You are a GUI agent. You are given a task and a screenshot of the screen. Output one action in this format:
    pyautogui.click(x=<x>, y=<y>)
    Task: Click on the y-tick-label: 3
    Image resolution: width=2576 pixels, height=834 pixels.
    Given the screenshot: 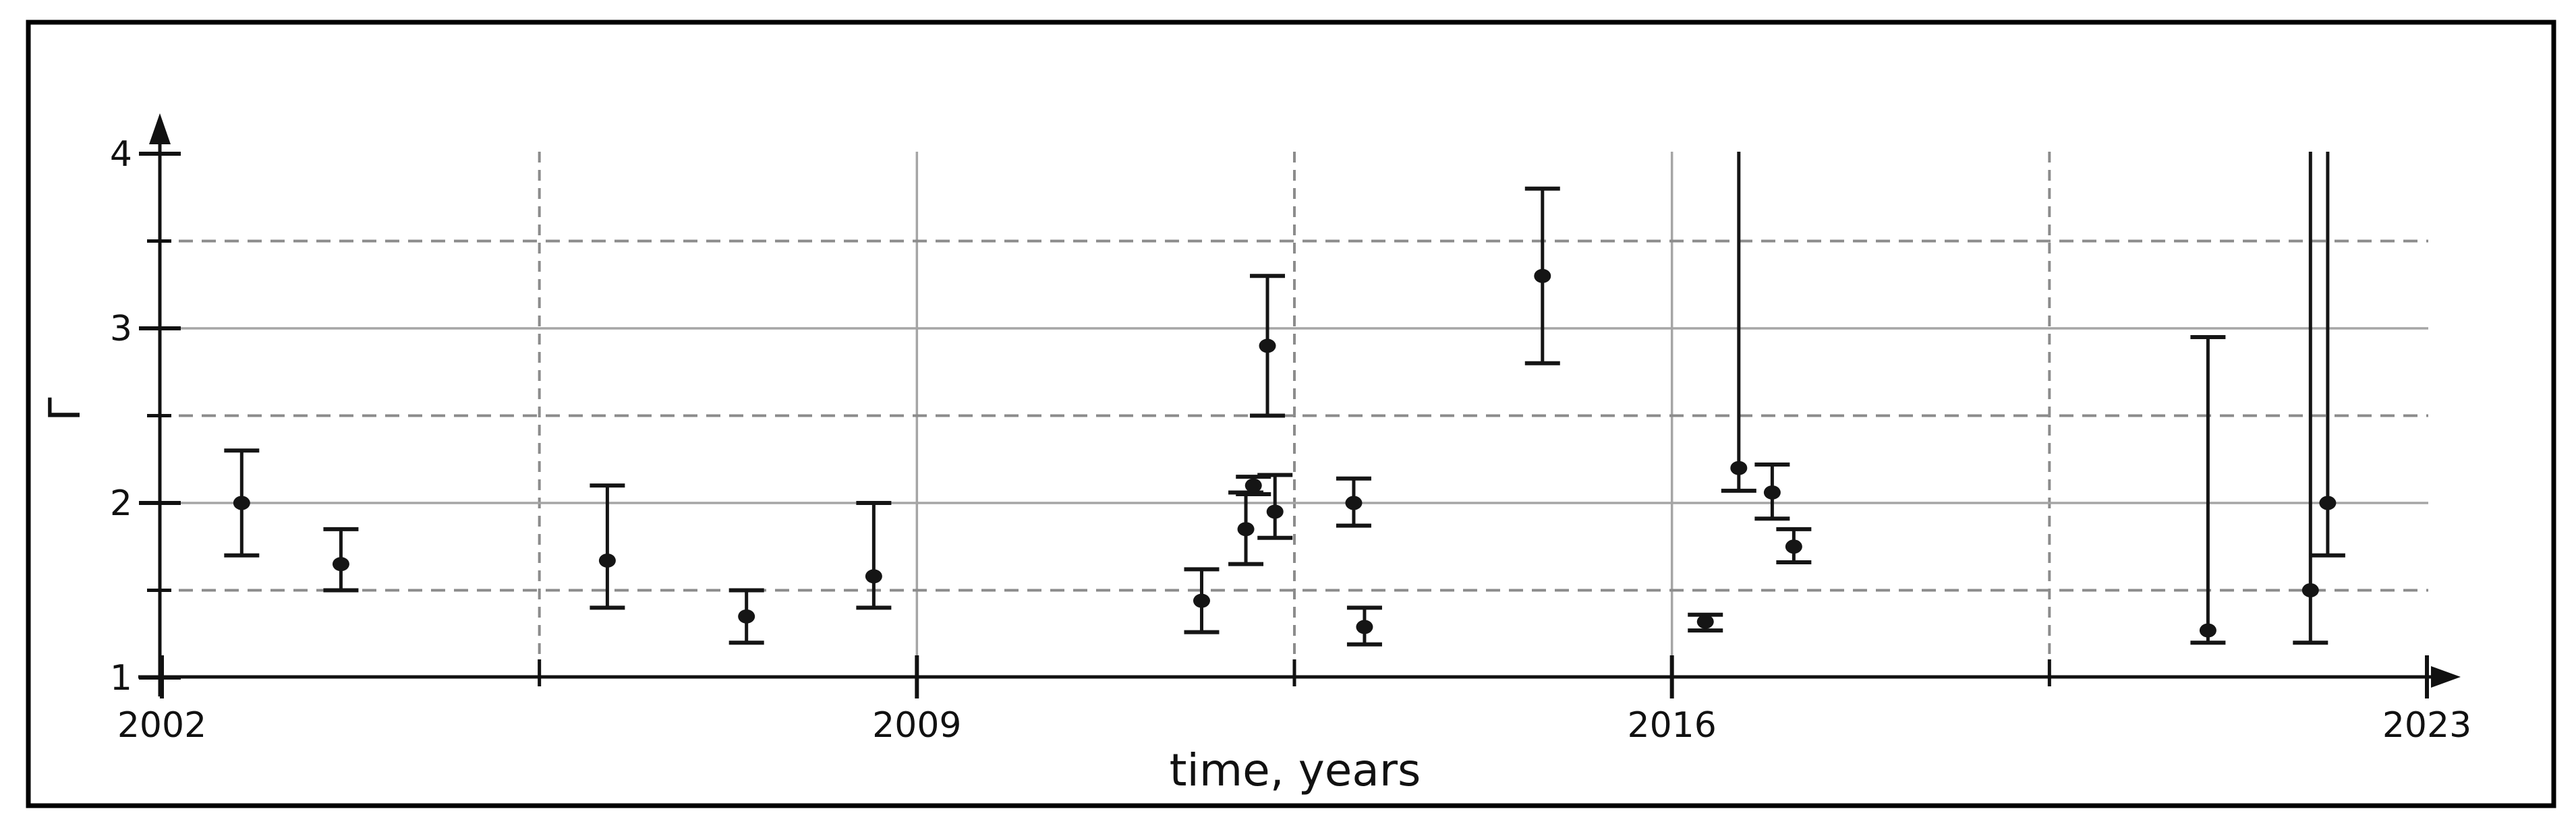 What is the action you would take?
    pyautogui.click(x=121, y=329)
    